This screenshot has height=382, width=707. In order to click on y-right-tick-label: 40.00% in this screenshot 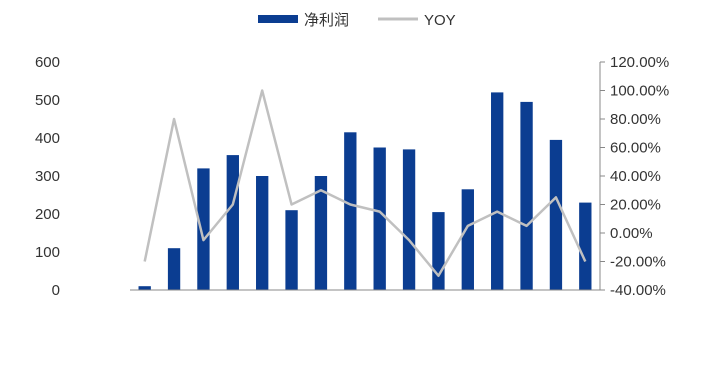, I will do `click(635, 176)`.